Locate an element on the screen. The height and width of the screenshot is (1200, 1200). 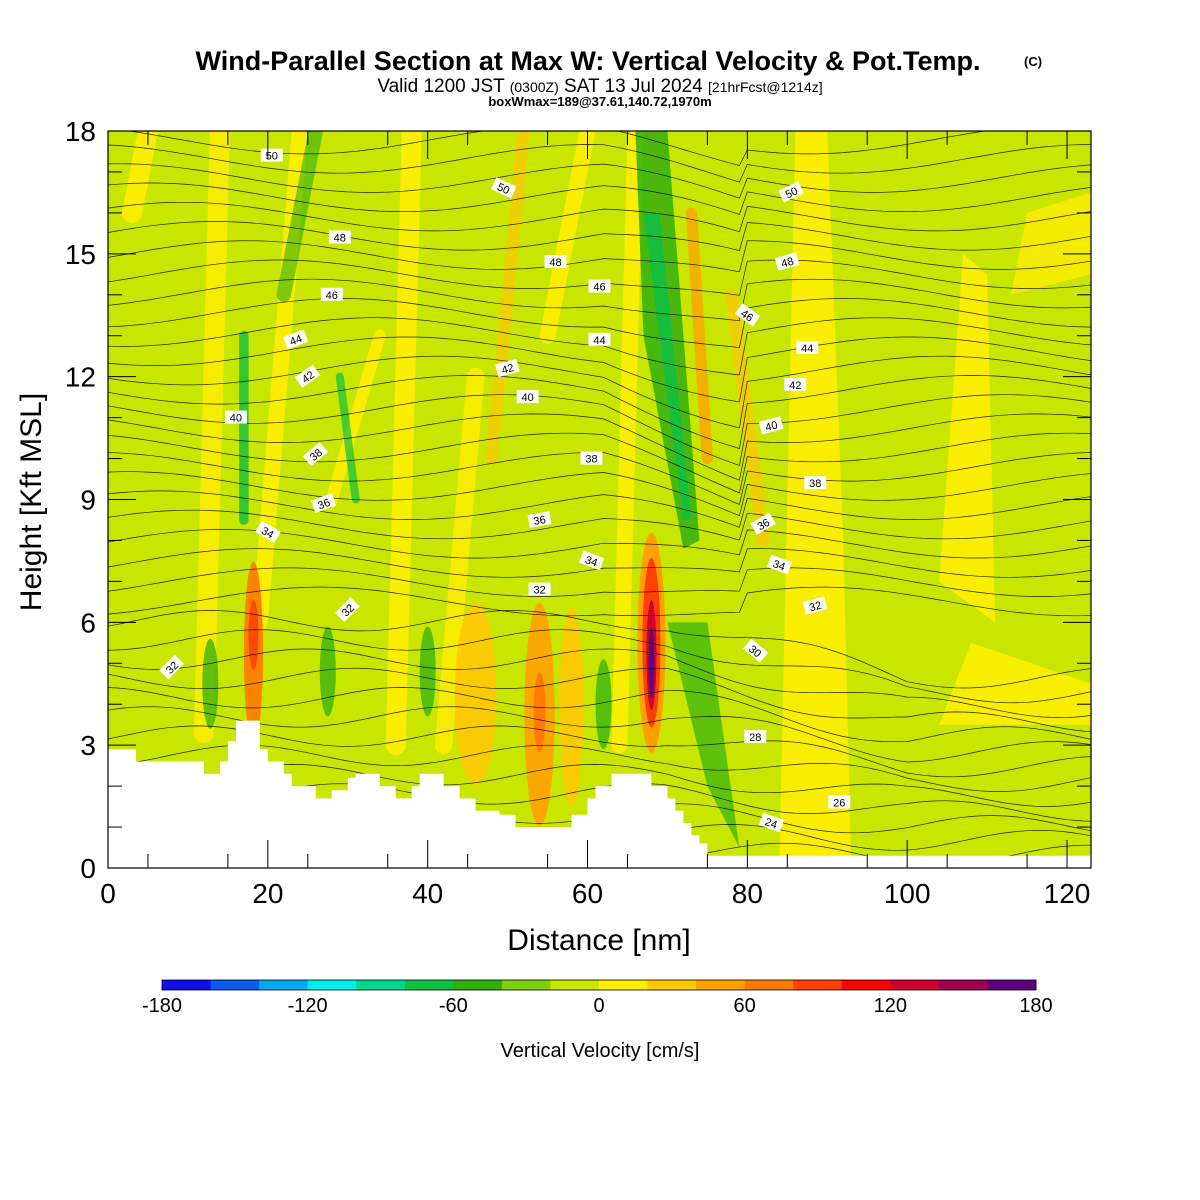
chart-subtitle-box: boxWmax=189@37.61,140.72,1970m is located at coordinates (599, 101).